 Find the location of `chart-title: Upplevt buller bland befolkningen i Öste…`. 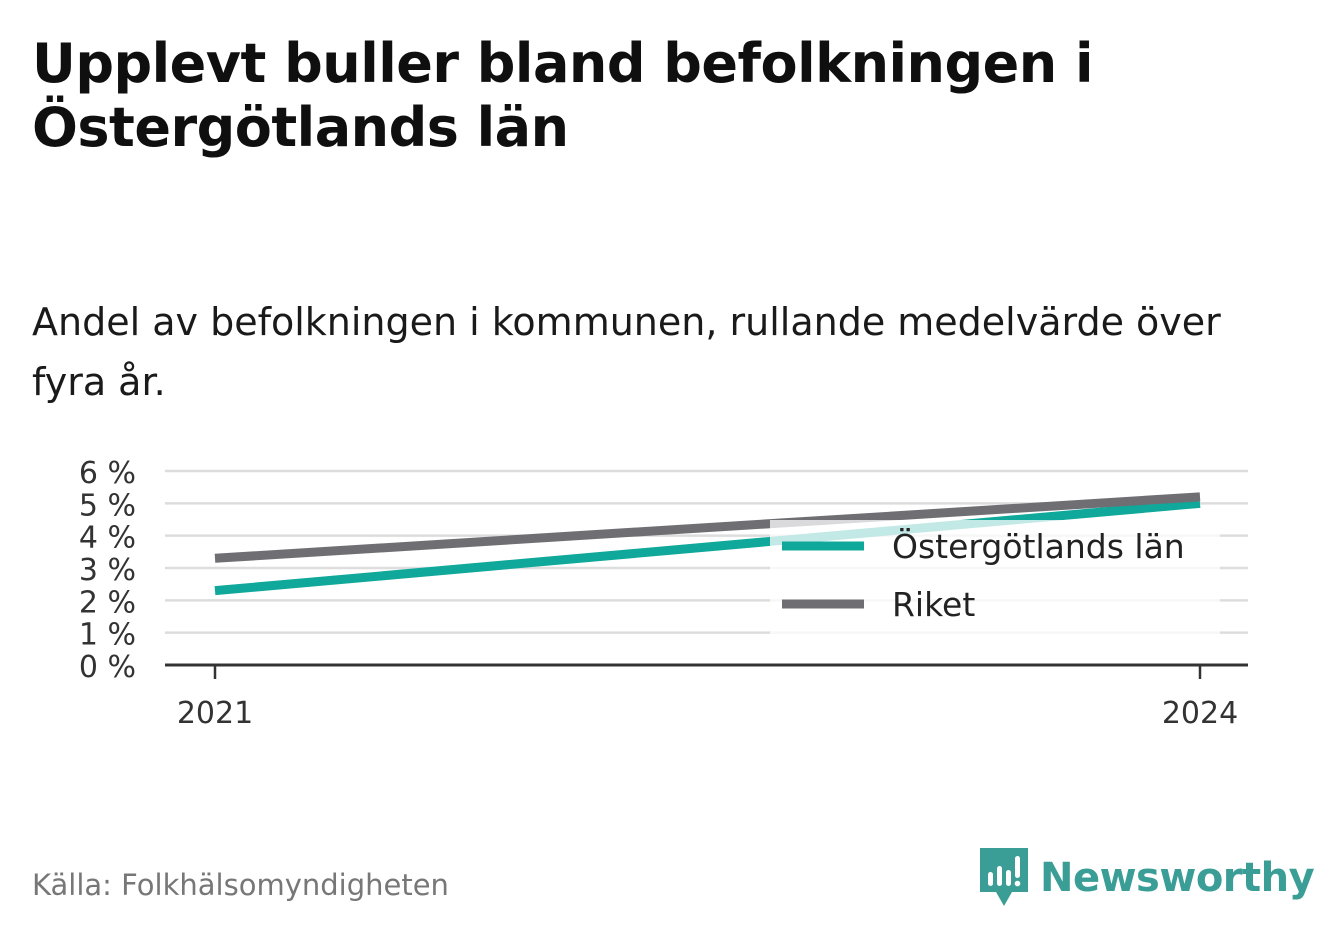

chart-title: Upplevt buller bland befolkningen i Öste… is located at coordinates (563, 95).